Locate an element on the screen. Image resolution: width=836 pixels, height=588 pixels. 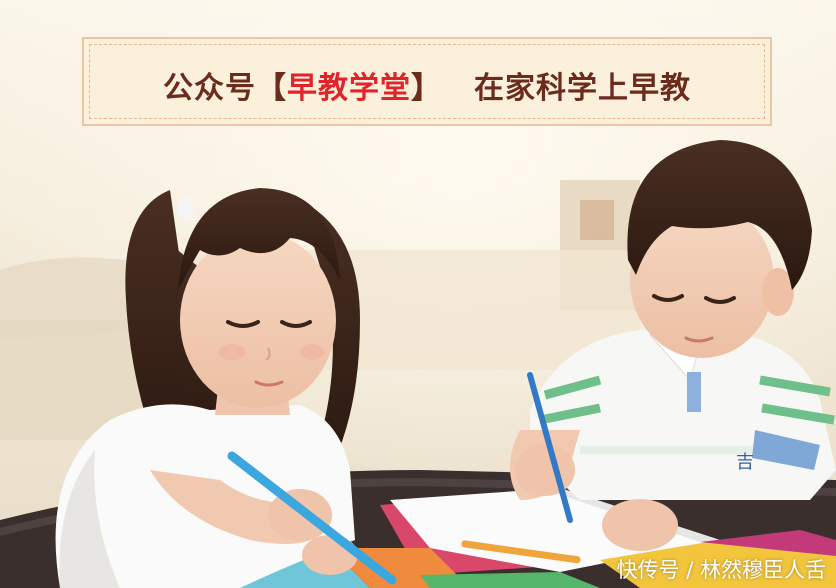
banner-account-name: 早教学堂 is located at coordinates (349, 88).